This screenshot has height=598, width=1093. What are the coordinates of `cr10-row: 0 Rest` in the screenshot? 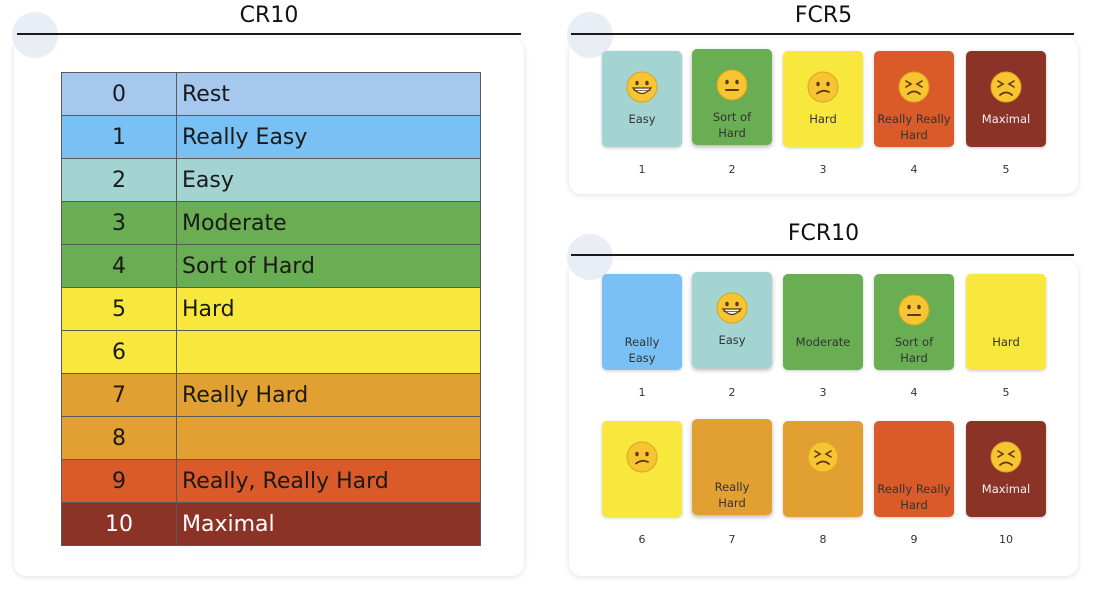 It's located at (271, 94).